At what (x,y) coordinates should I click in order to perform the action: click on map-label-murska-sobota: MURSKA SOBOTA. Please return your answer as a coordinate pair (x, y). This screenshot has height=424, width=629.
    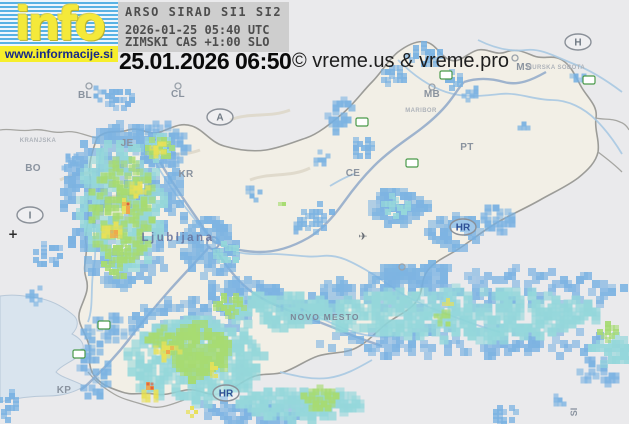
    Looking at the image, I should click on (556, 68).